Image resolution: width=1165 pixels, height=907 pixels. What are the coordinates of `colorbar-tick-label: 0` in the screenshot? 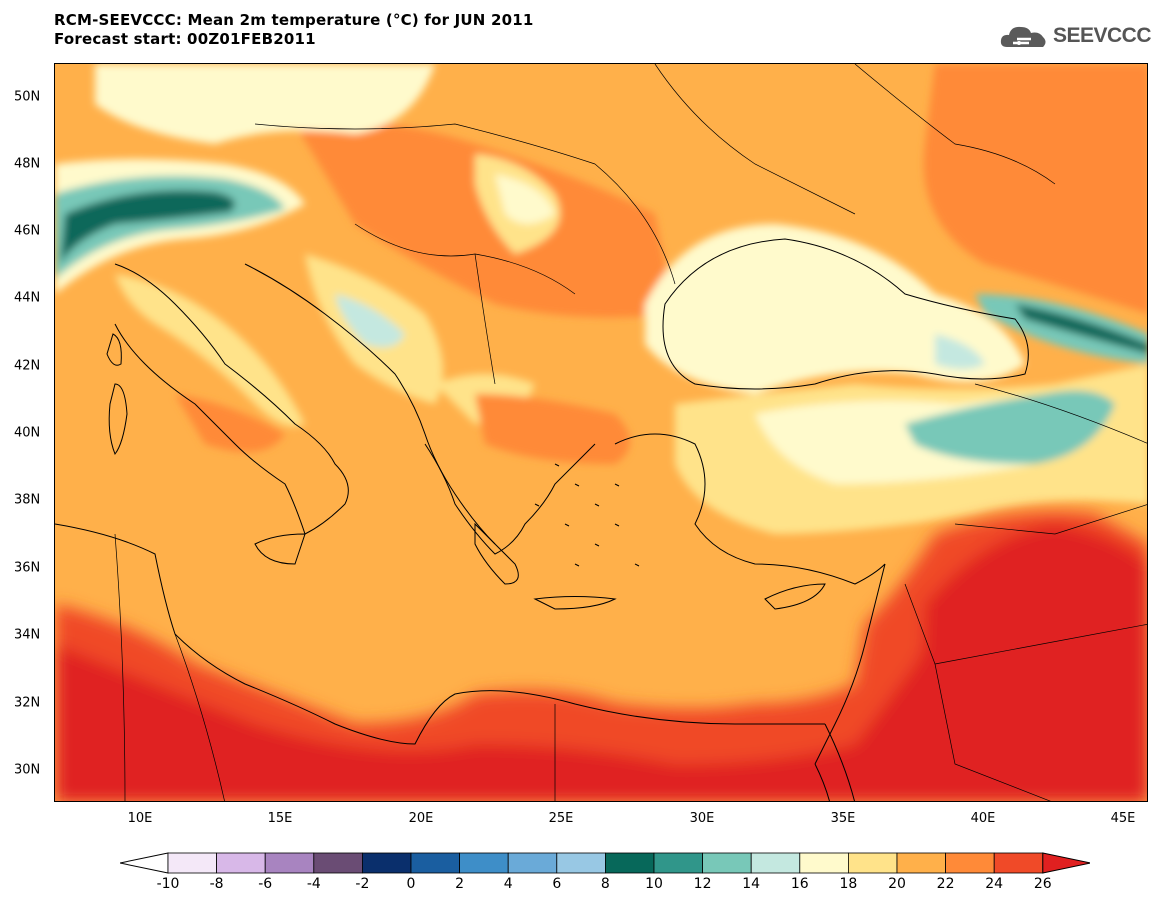 It's located at (411, 884).